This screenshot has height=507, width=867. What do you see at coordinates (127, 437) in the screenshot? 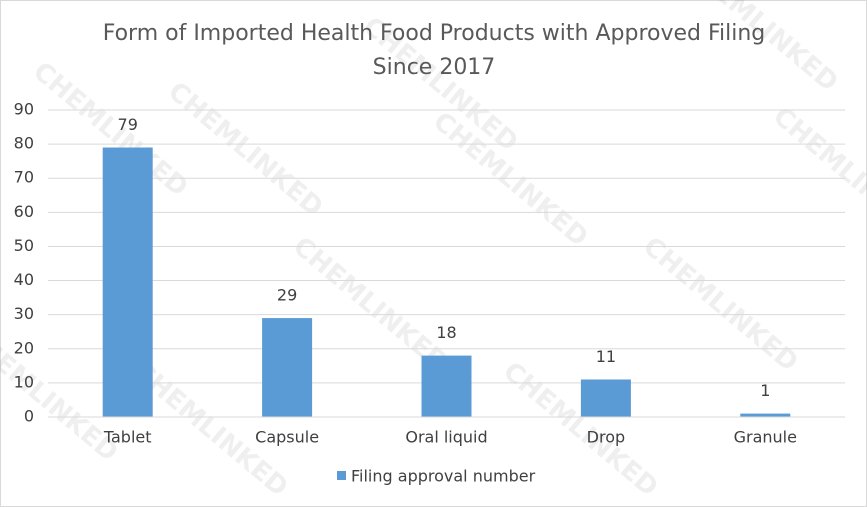
I see `x-tick-label: Tablet` at bounding box center [127, 437].